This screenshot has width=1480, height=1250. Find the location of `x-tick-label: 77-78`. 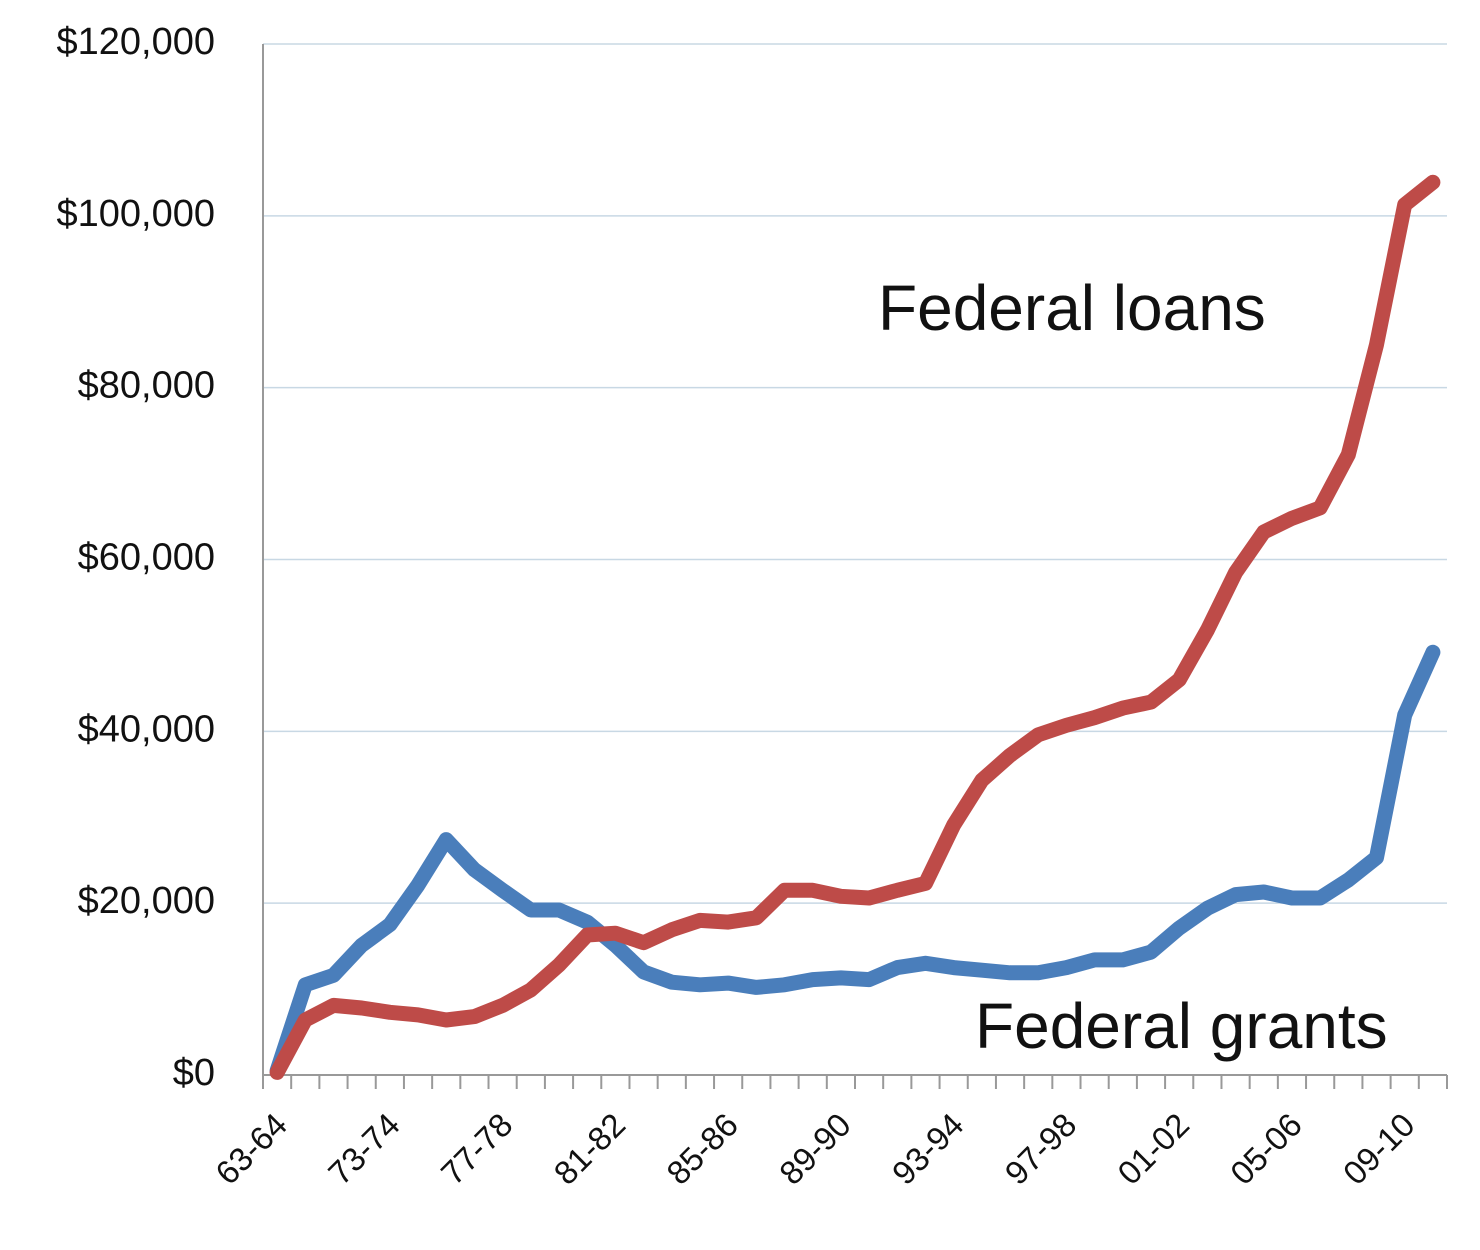

x-tick-label: 77-78 is located at coordinates (477, 1149).